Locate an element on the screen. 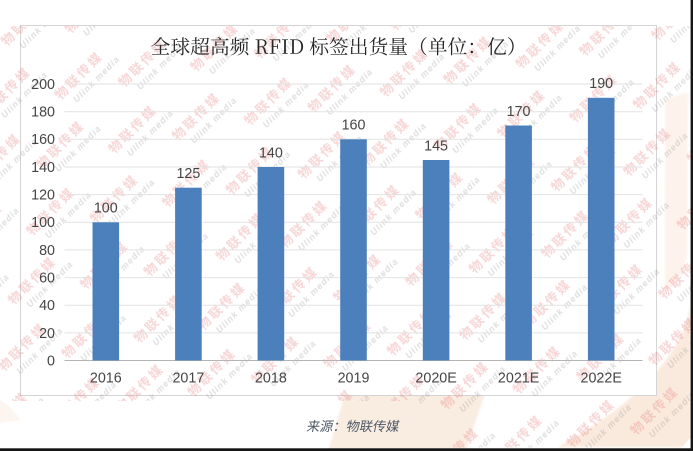 The height and width of the screenshot is (451, 693). svg-text: 145 is located at coordinates (436, 146).